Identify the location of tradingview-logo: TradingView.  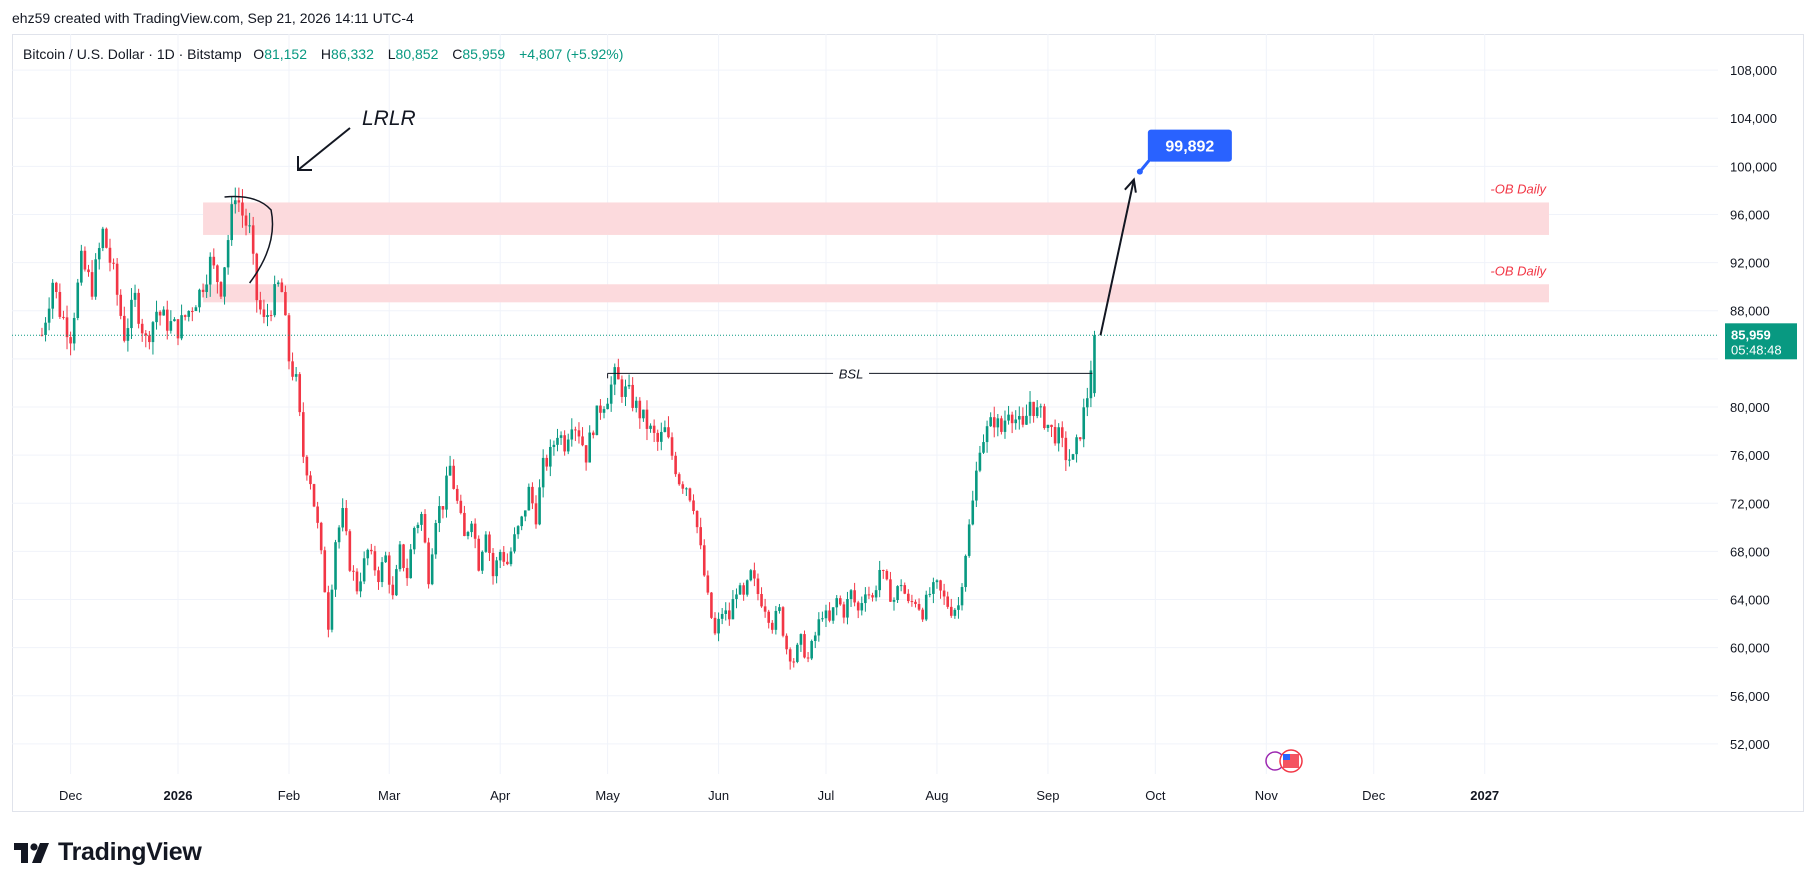
(108, 852).